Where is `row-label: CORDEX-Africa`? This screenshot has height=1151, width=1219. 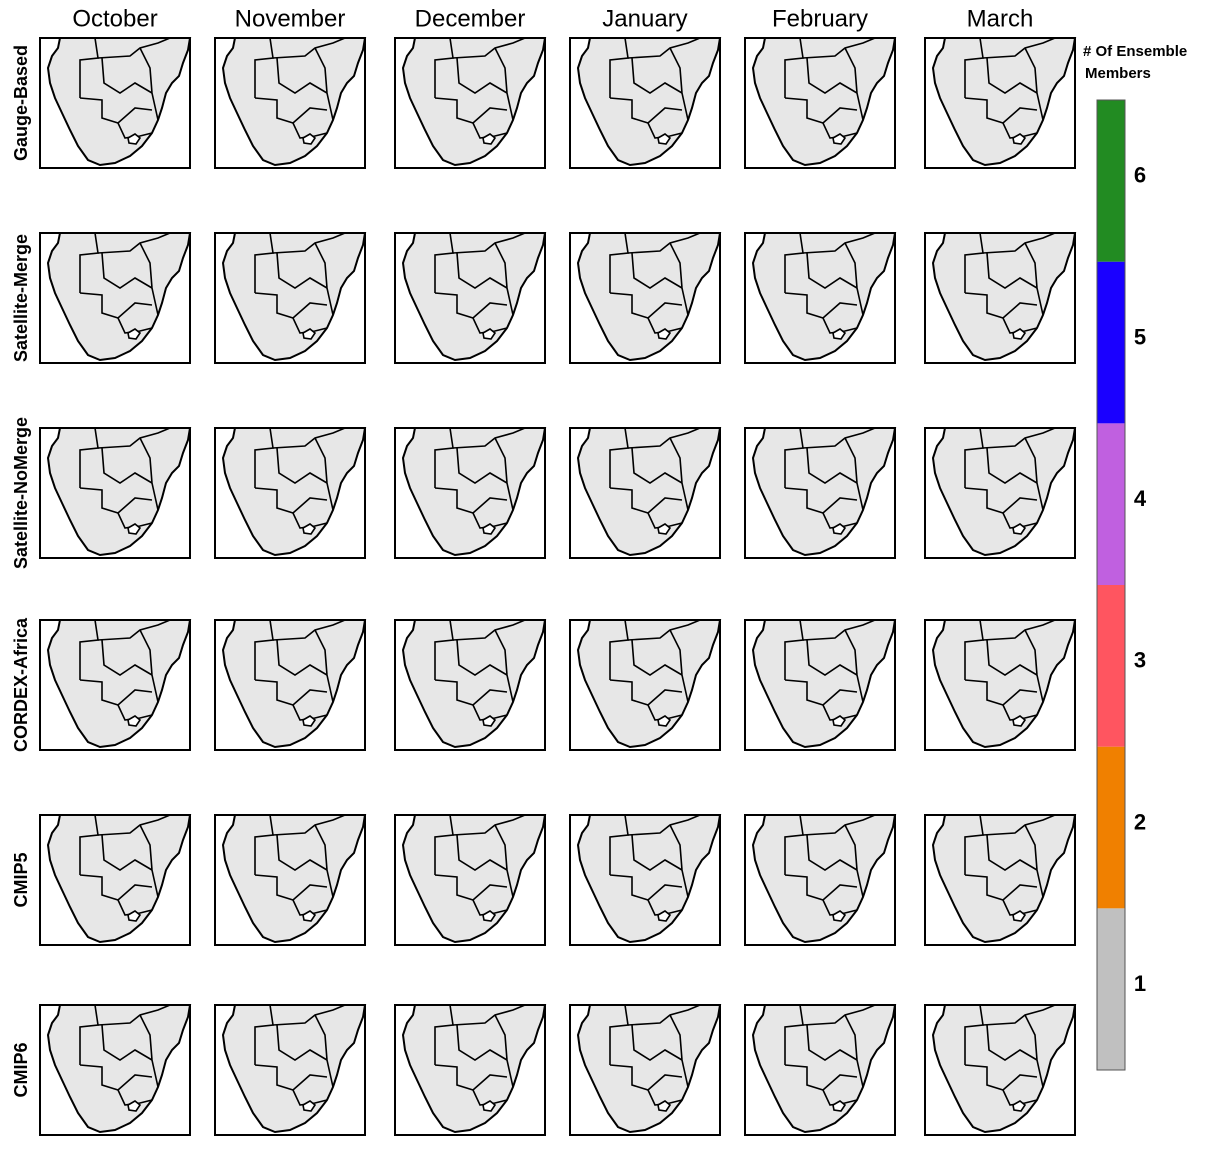
row-label: CORDEX-Africa is located at coordinates (21, 684).